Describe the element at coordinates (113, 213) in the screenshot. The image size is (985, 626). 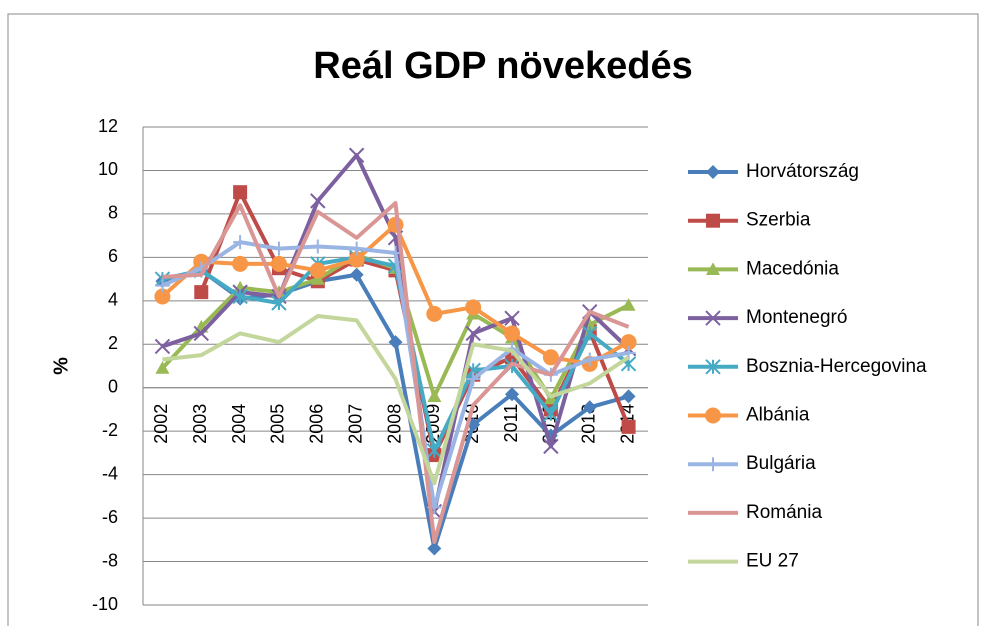
I see `y-tick-label: 8` at that location.